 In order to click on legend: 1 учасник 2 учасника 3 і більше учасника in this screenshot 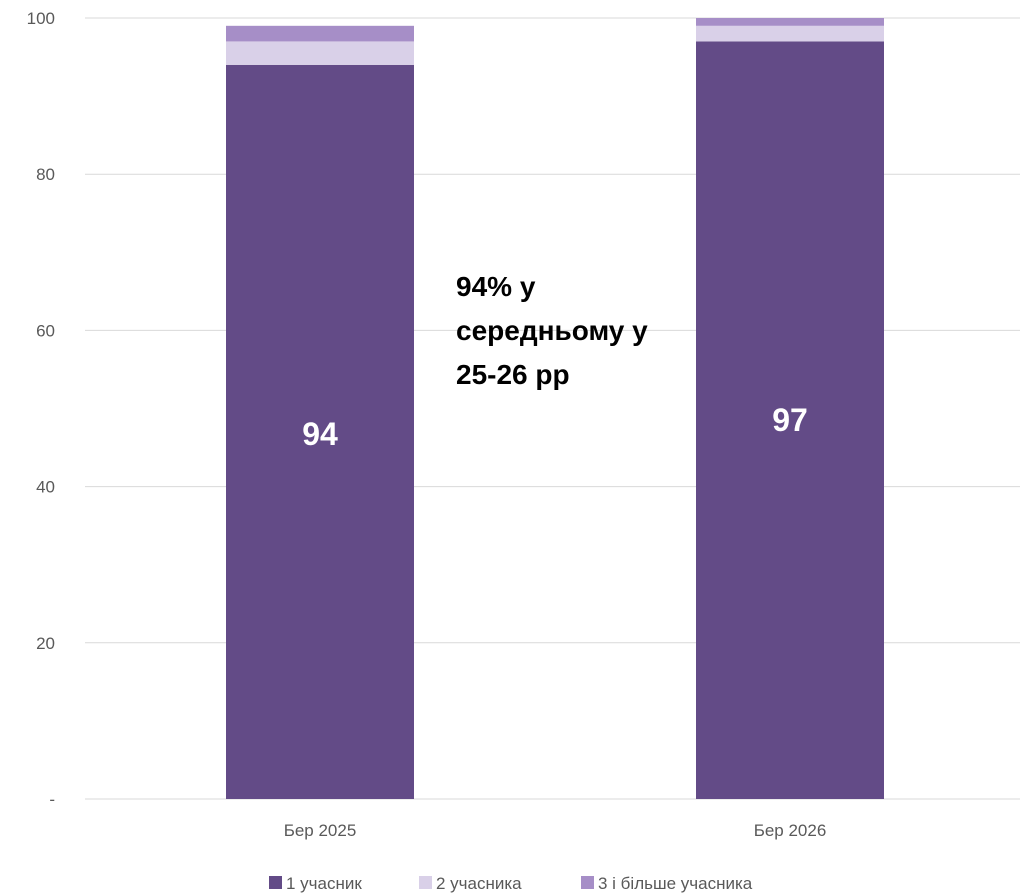, I will do `click(511, 883)`.